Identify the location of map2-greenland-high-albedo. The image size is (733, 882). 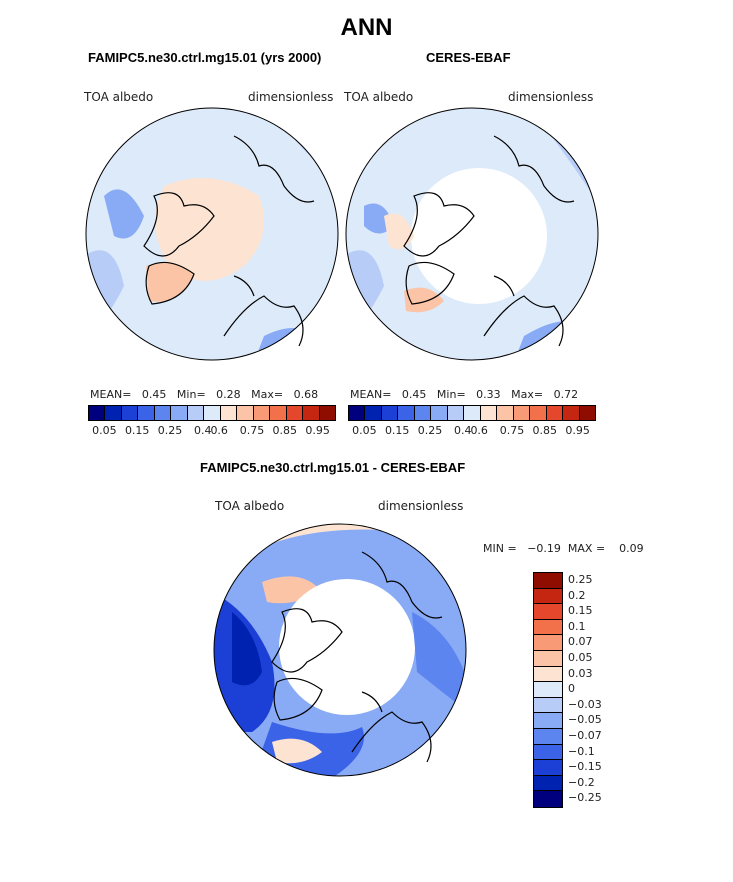
(424, 300).